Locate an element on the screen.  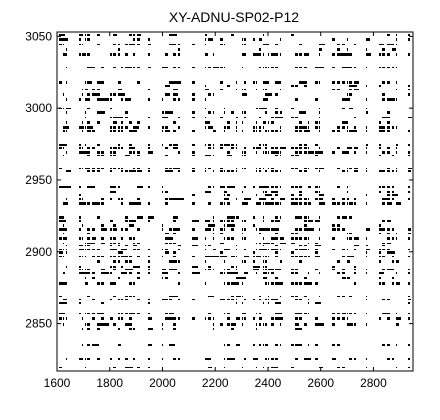
y-tick-label: 2850 is located at coordinates (38, 324).